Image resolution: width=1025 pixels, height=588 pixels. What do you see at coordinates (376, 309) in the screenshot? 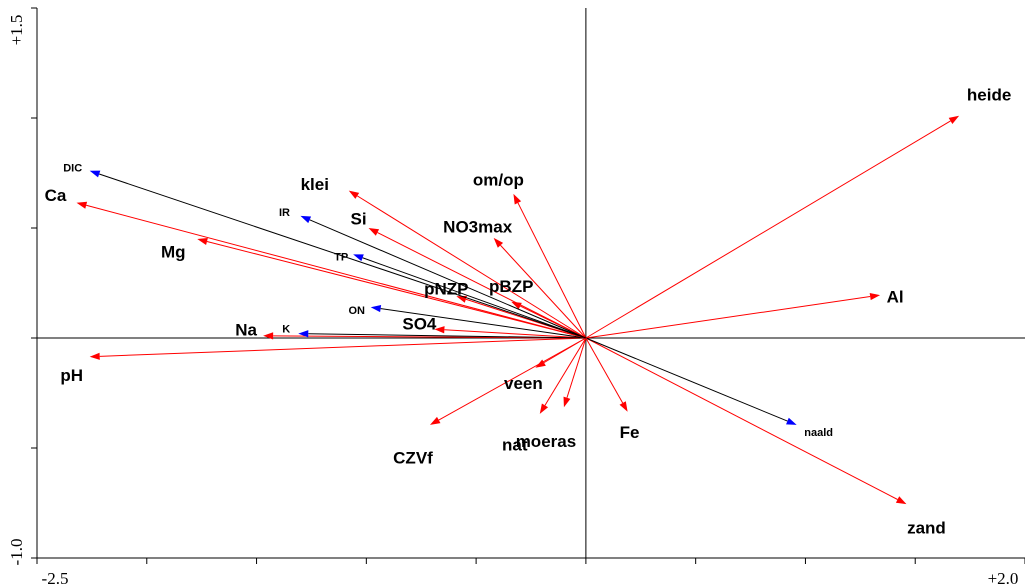
I see `vector-arrowhead-on` at bounding box center [376, 309].